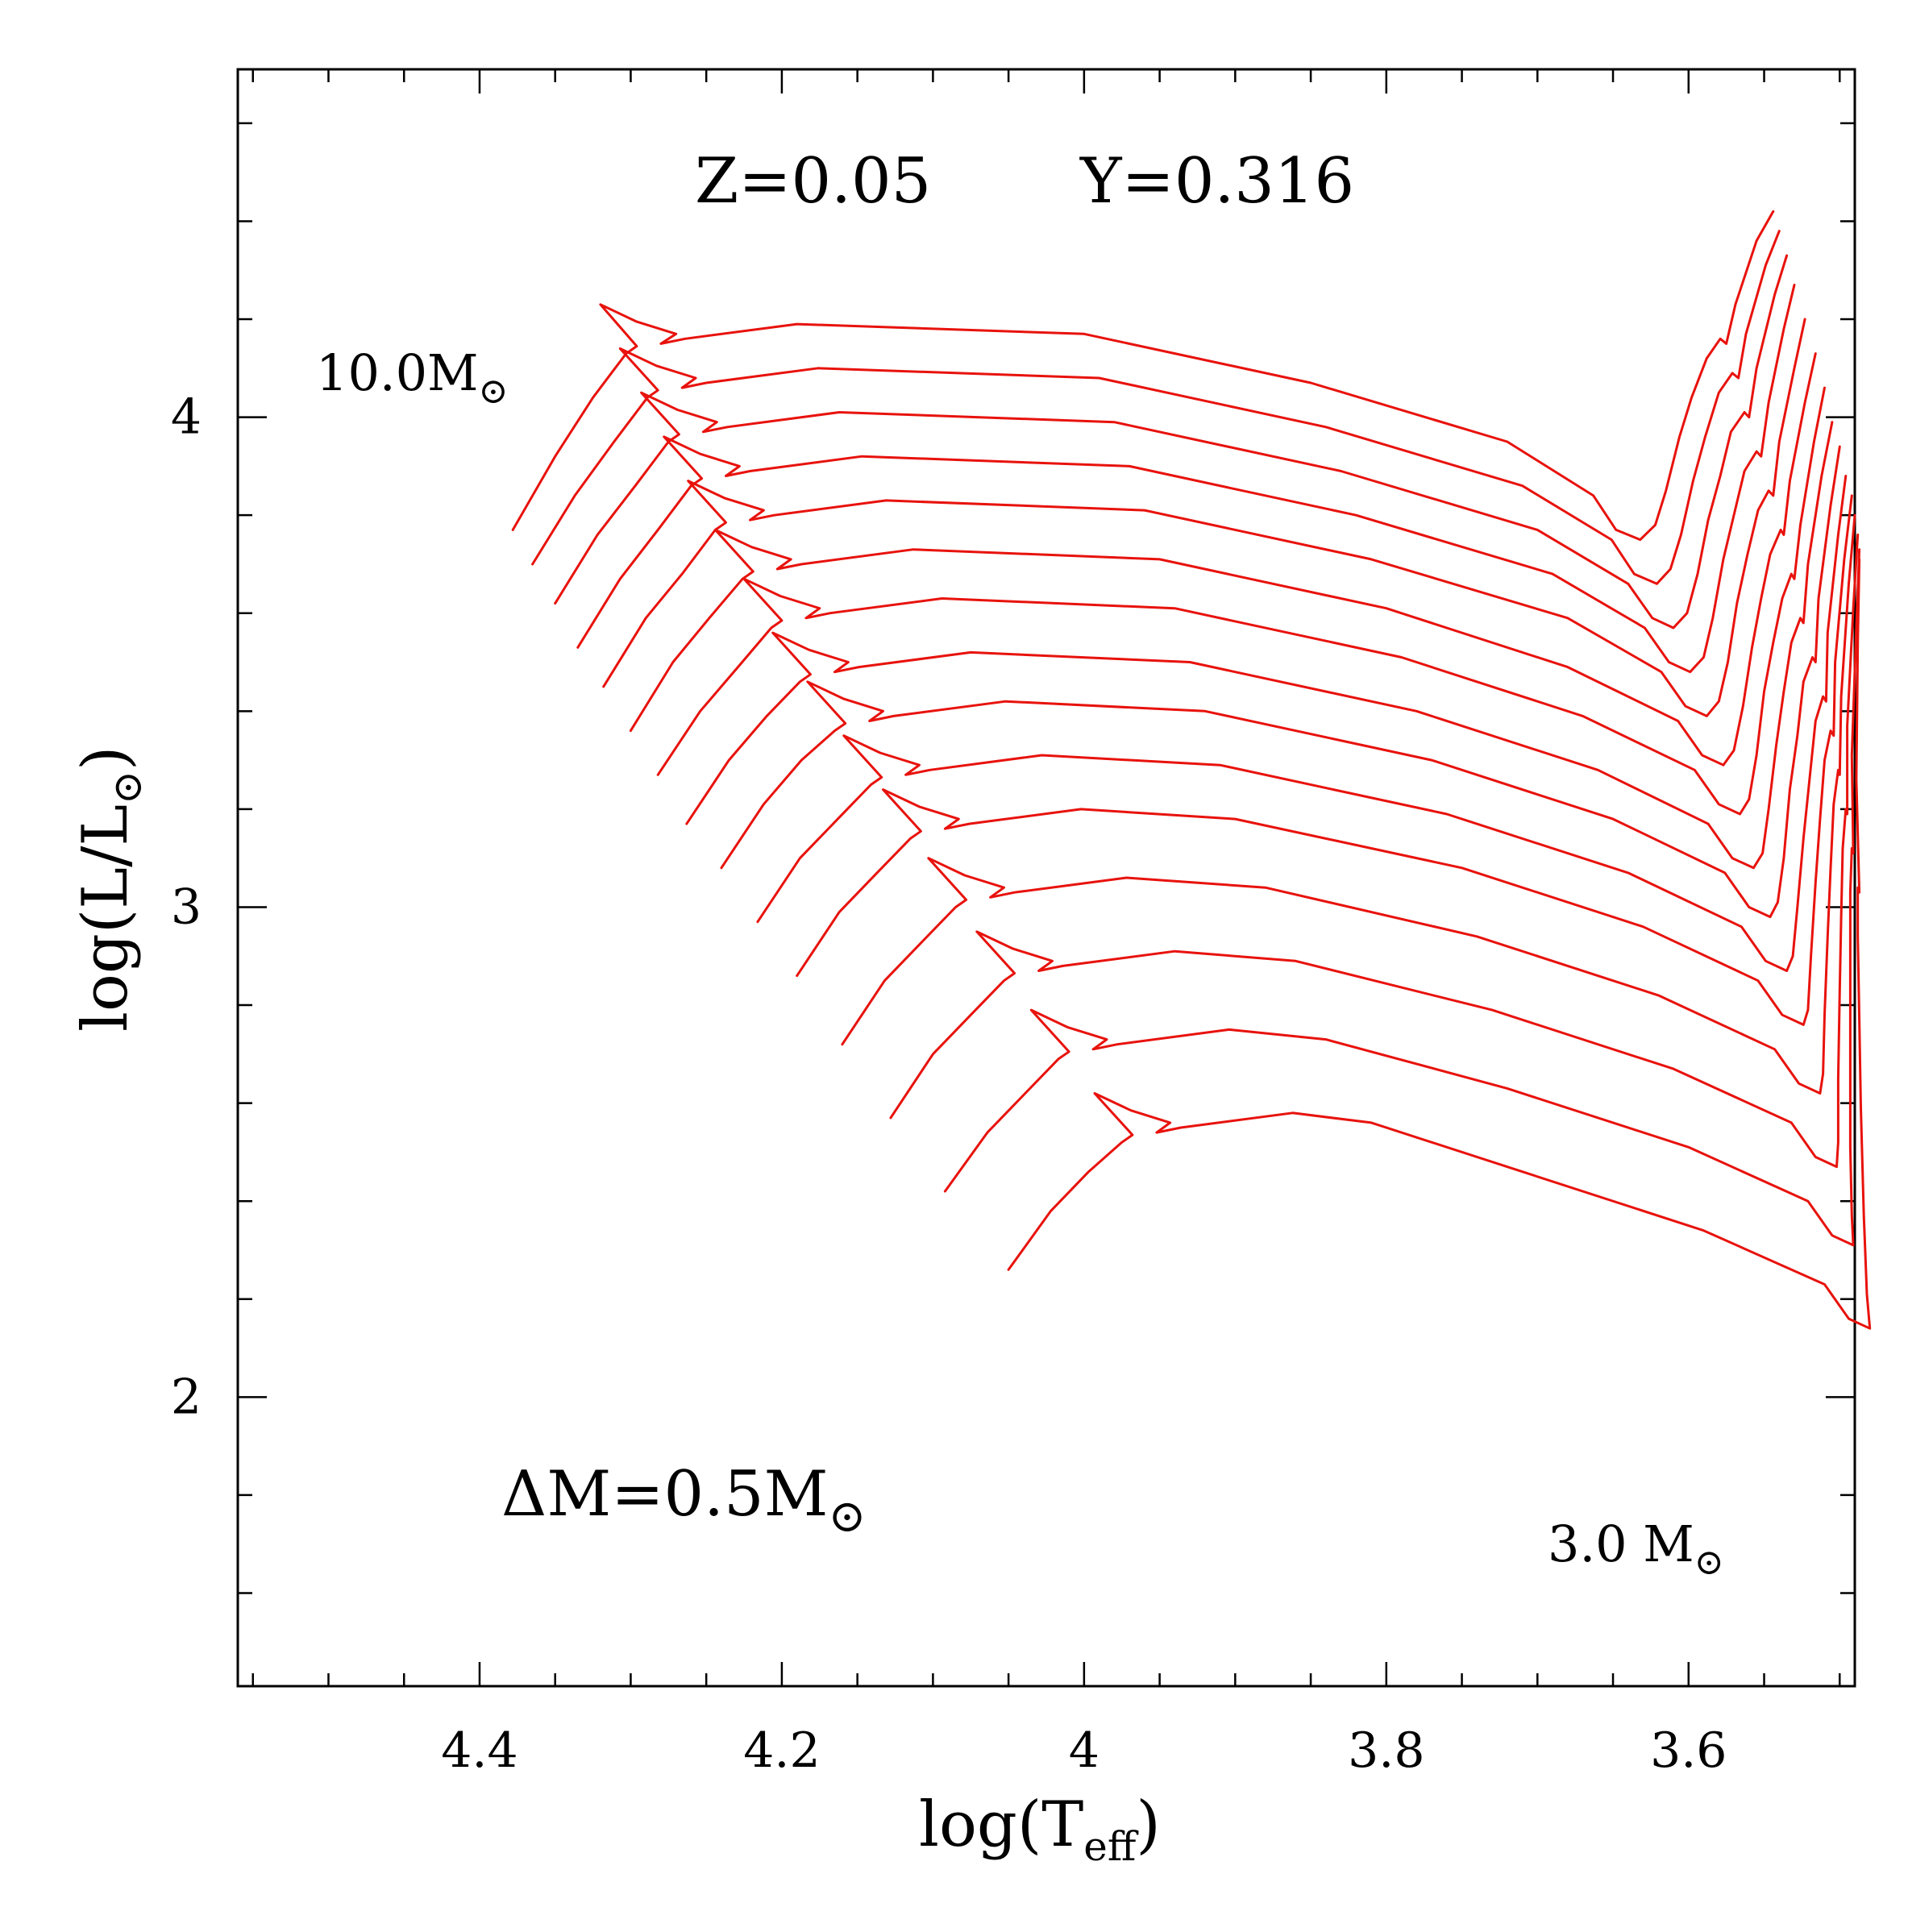 The height and width of the screenshot is (1932, 1908). I want to click on chart-title-z: Z=0.05, so click(813, 181).